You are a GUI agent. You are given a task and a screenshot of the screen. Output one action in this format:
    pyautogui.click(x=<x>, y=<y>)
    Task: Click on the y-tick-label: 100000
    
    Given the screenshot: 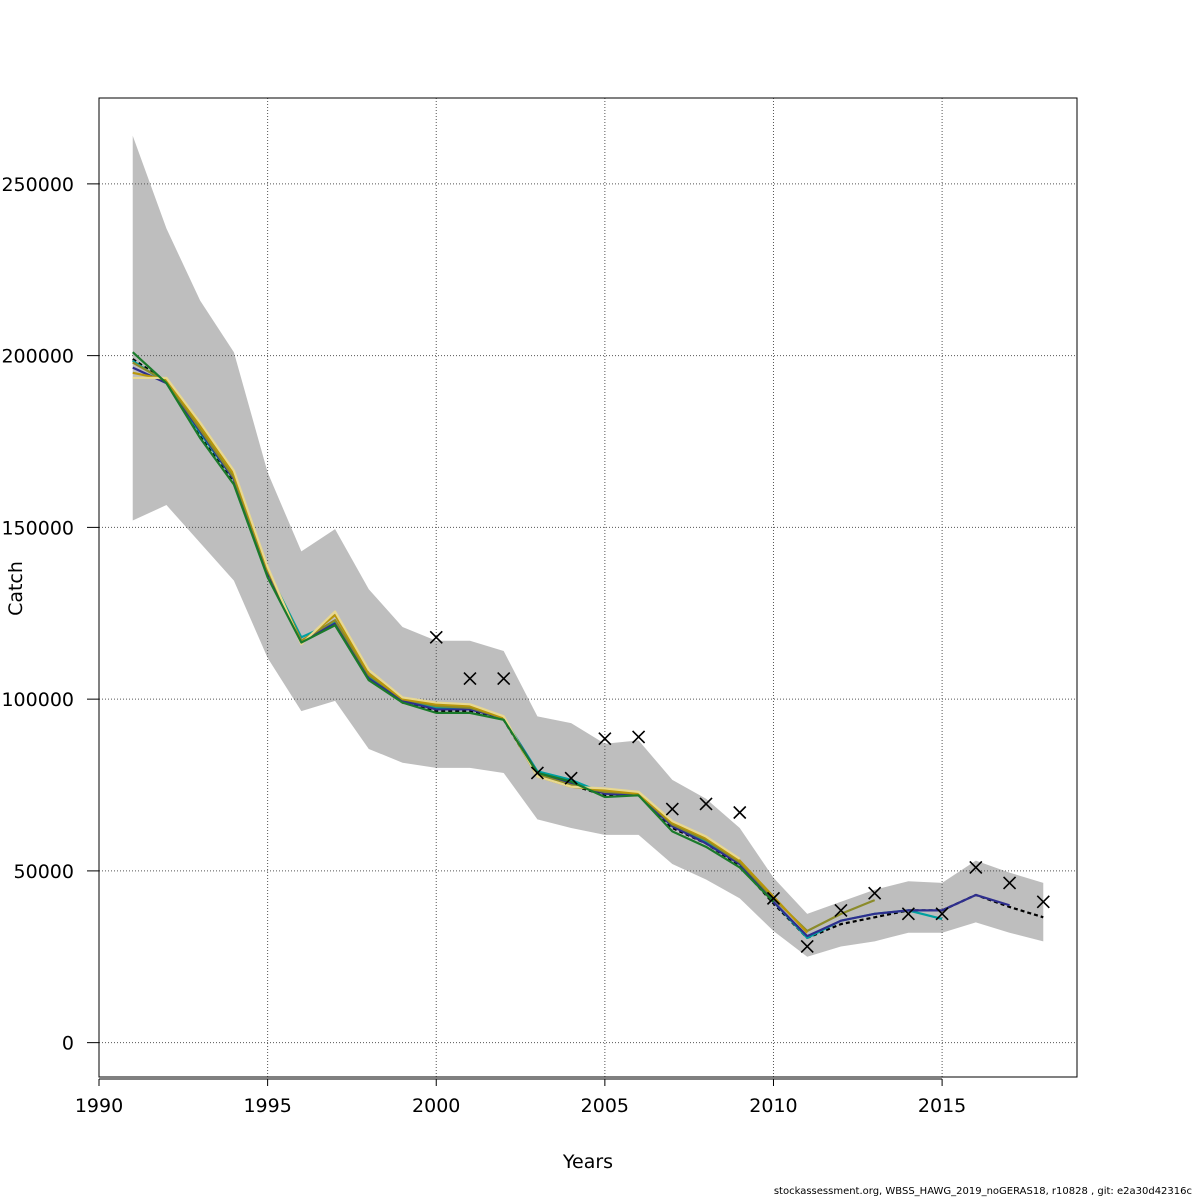 What is the action you would take?
    pyautogui.click(x=37, y=700)
    